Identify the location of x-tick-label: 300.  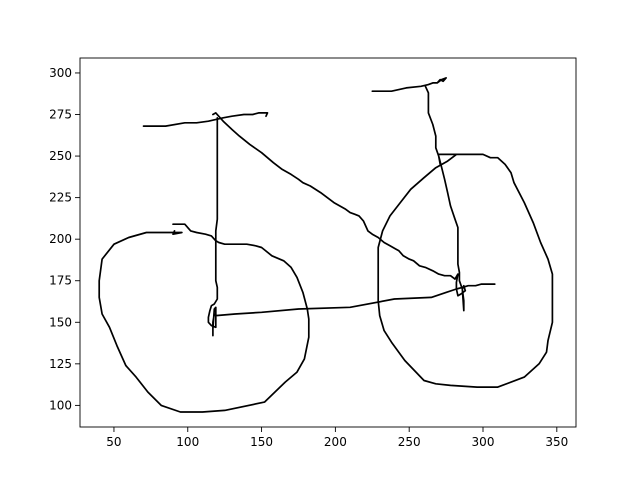
(483, 442).